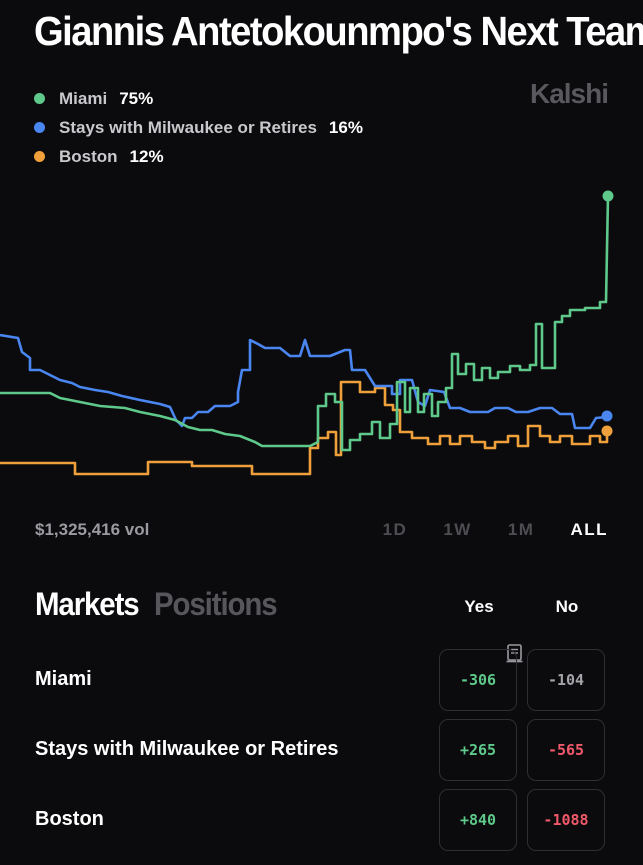 Image resolution: width=643 pixels, height=865 pixels. What do you see at coordinates (457, 529) in the screenshot?
I see `range-1w-button: 1W` at bounding box center [457, 529].